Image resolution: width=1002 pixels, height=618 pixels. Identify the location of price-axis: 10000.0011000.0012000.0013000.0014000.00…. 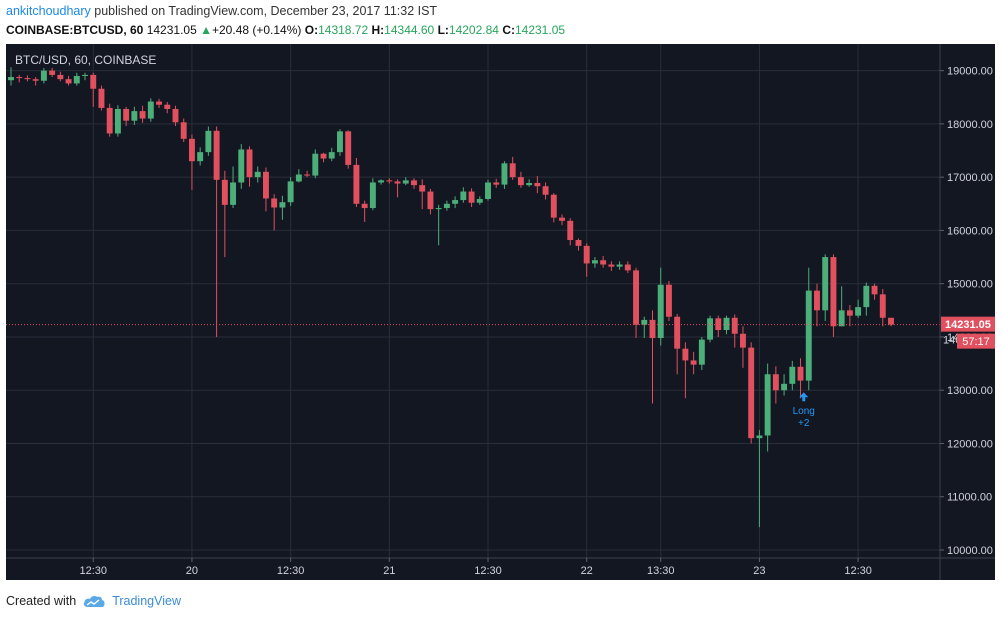
(967, 311).